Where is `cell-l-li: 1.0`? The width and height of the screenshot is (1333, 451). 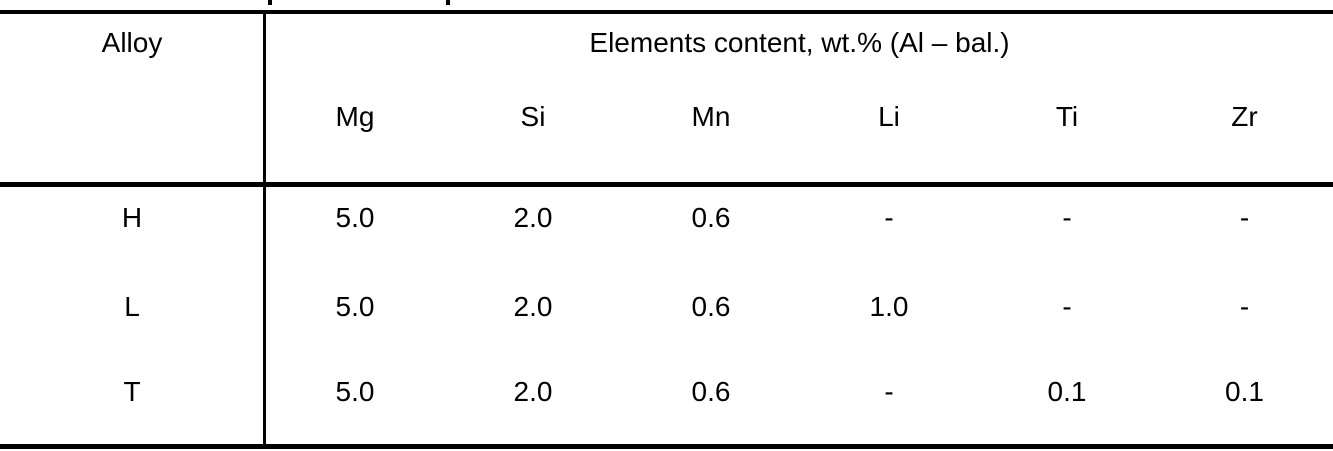
cell-l-li: 1.0 is located at coordinates (889, 306).